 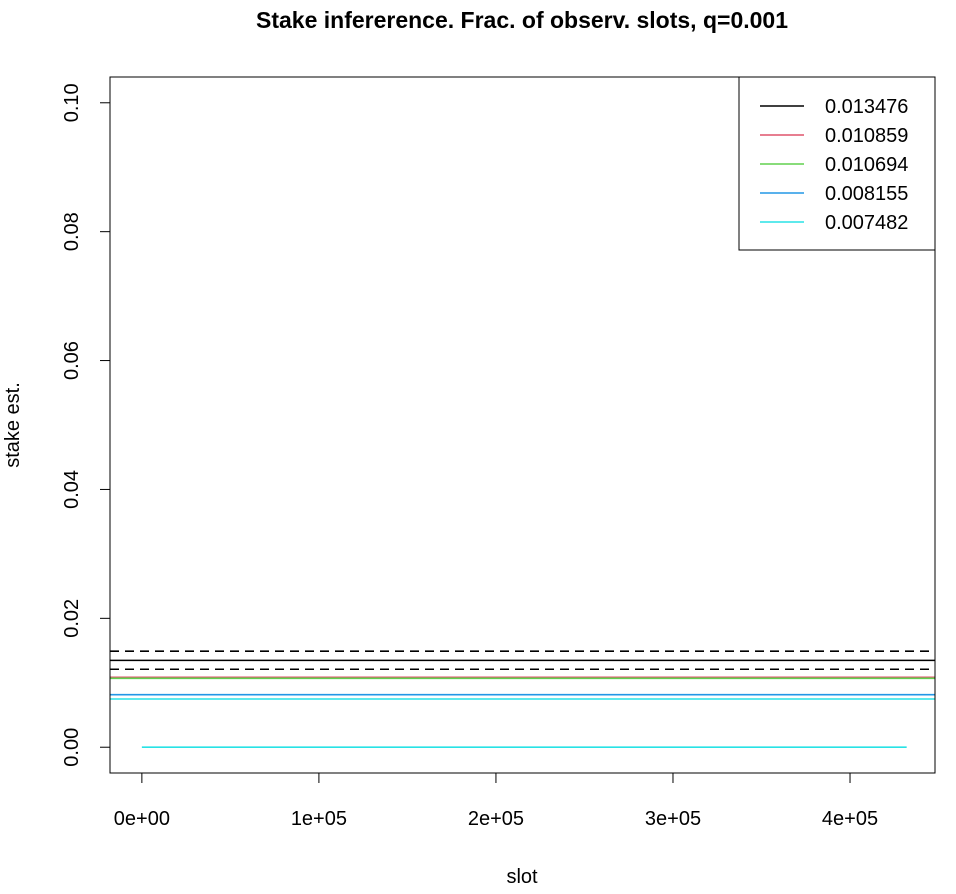 I want to click on series-layer, so click(x=522, y=699).